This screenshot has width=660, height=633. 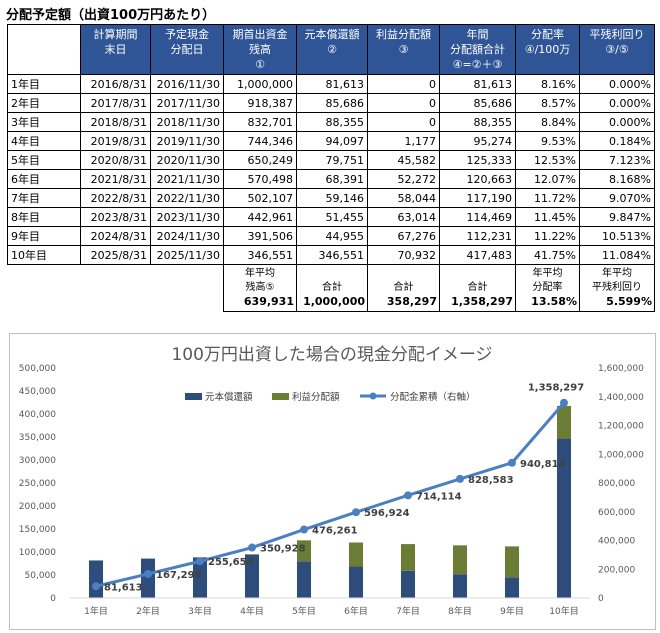 What do you see at coordinates (335, 531) in the screenshot?
I see `cumulative-data-label: 476,261` at bounding box center [335, 531].